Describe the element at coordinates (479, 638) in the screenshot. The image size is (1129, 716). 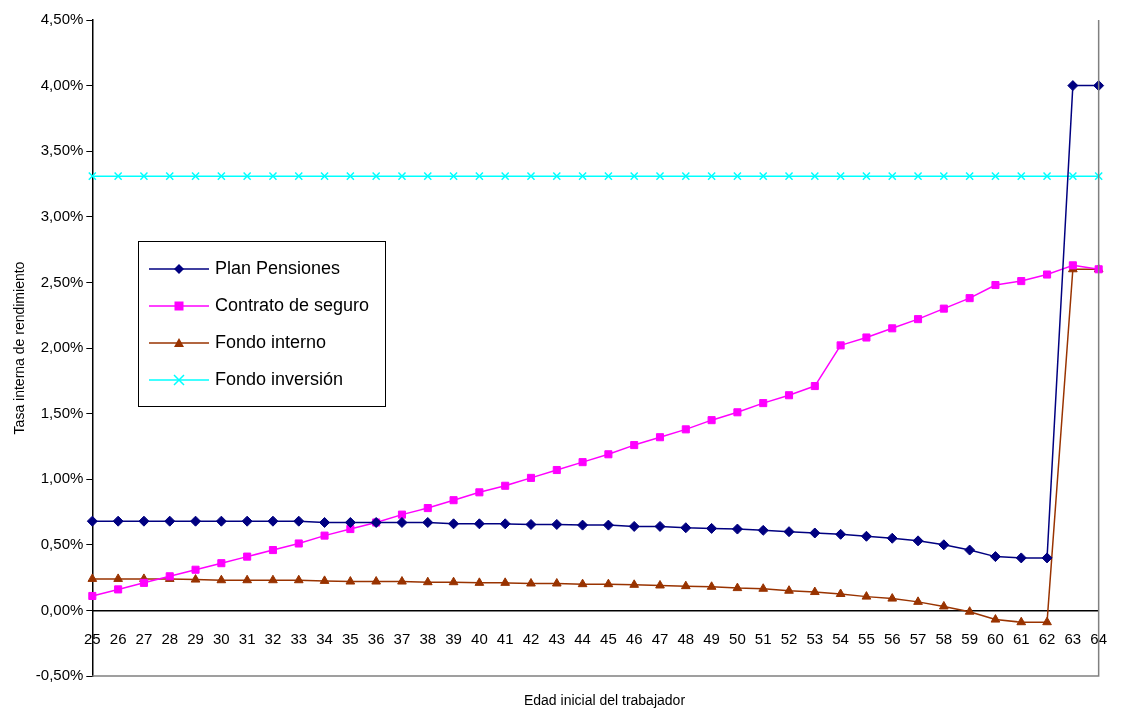
I see `x-tick-label: 40` at that location.